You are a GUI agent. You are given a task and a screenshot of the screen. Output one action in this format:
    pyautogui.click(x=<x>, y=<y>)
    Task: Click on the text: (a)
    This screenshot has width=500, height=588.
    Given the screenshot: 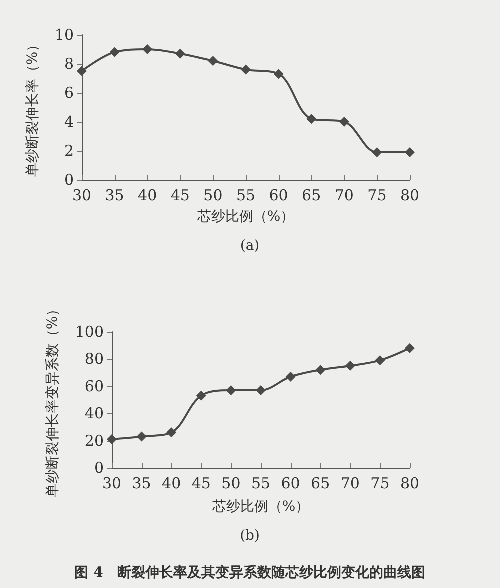 What is the action you would take?
    pyautogui.click(x=250, y=246)
    